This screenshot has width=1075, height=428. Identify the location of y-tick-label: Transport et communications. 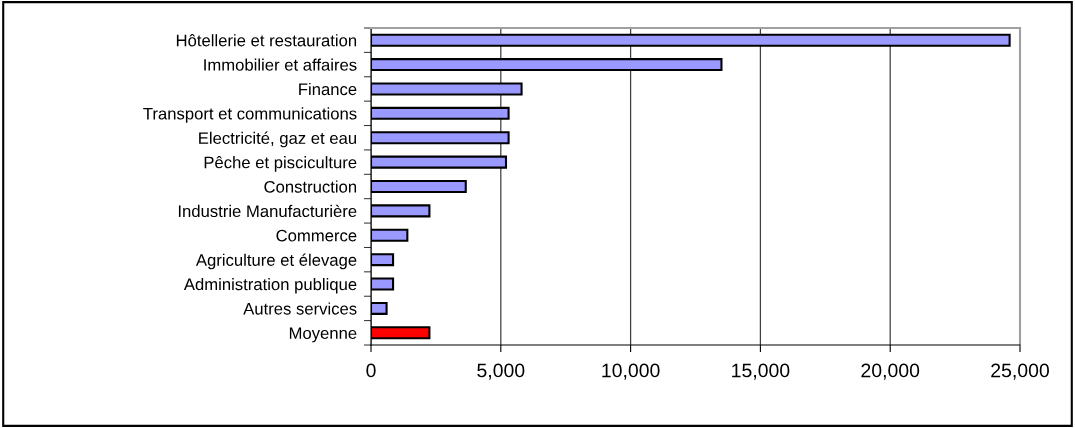
(250, 115).